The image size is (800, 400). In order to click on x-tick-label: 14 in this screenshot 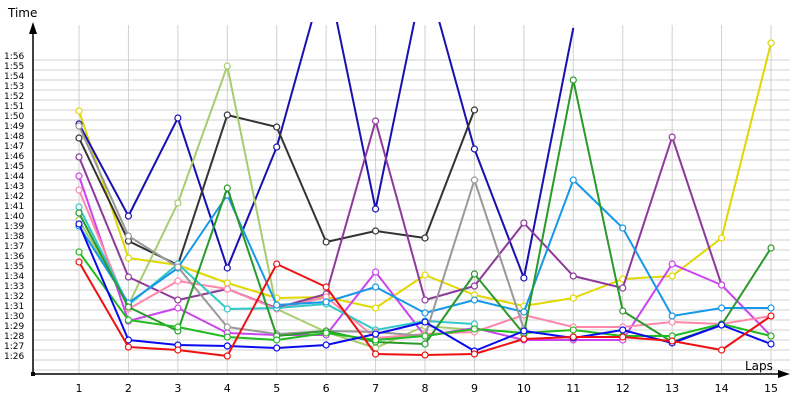, I will do `click(722, 388)`.